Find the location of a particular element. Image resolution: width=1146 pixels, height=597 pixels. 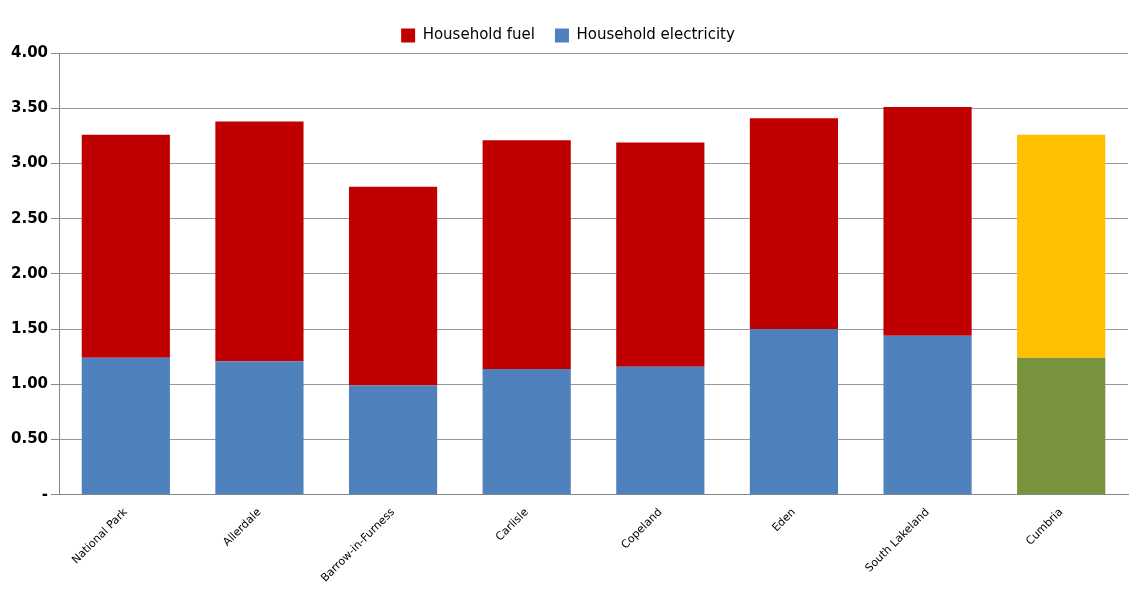

y-tick-label: - is located at coordinates (45, 493).